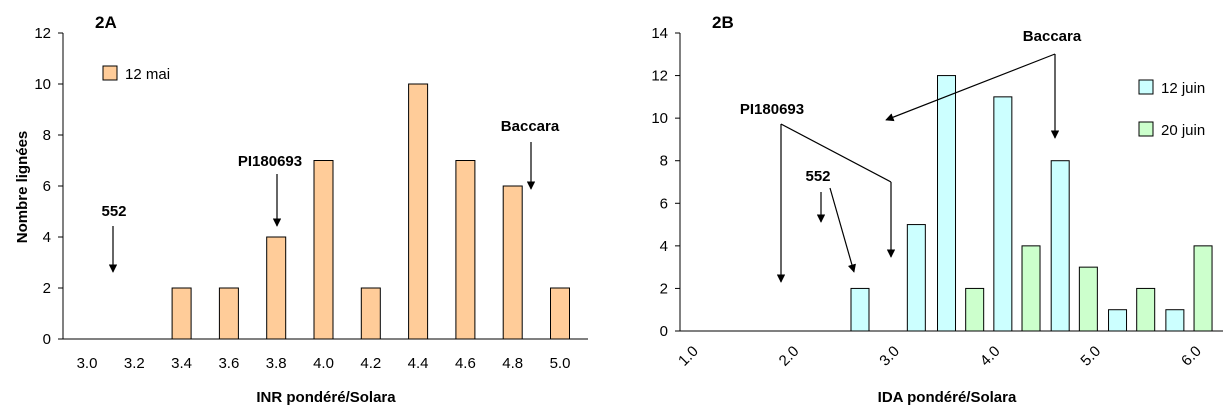 This screenshot has height=408, width=1223. I want to click on x-tick-label: 4.6, so click(465, 363).